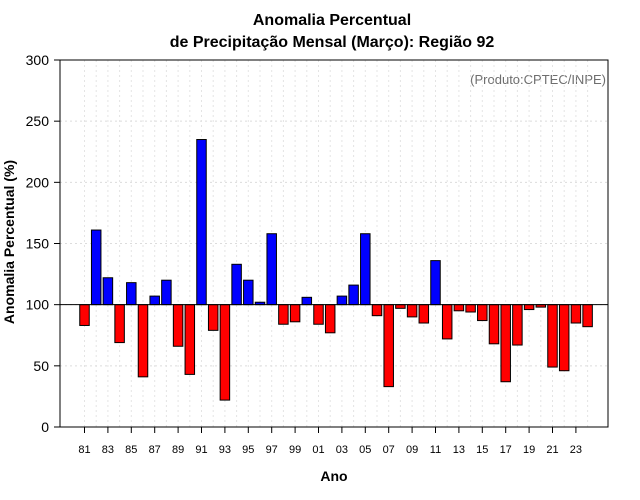 The width and height of the screenshot is (640, 500). Describe the element at coordinates (412, 450) in the screenshot. I see `x-tick-label: 09` at that location.